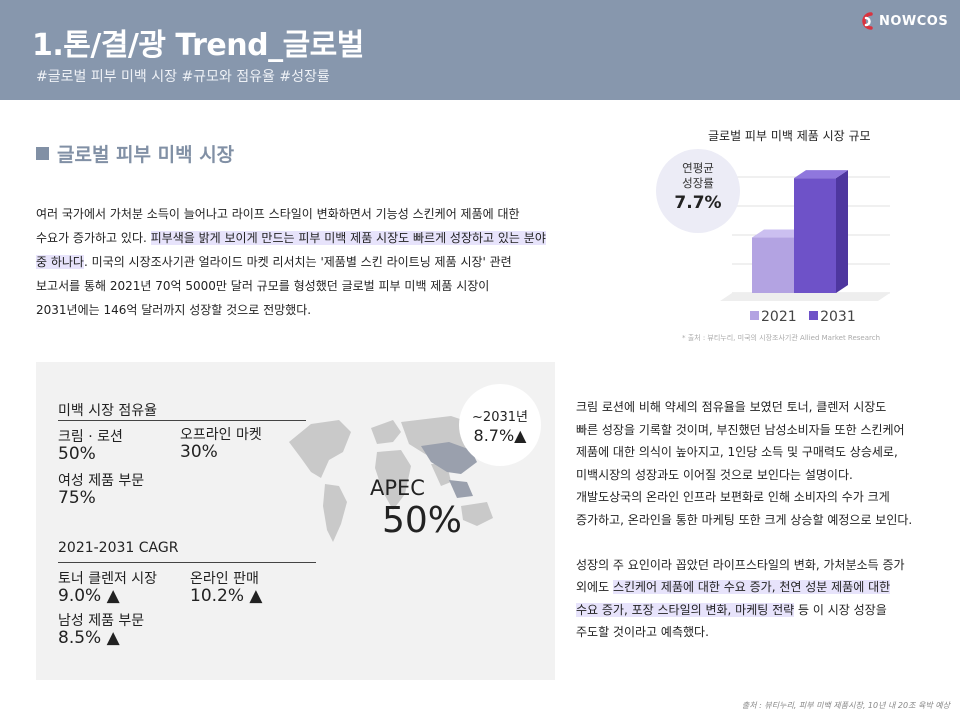 This screenshot has width=960, height=720. I want to click on body-line: 미백시장의 성장과도 이어질 것으로 보인다는 설명이다., so click(714, 474).